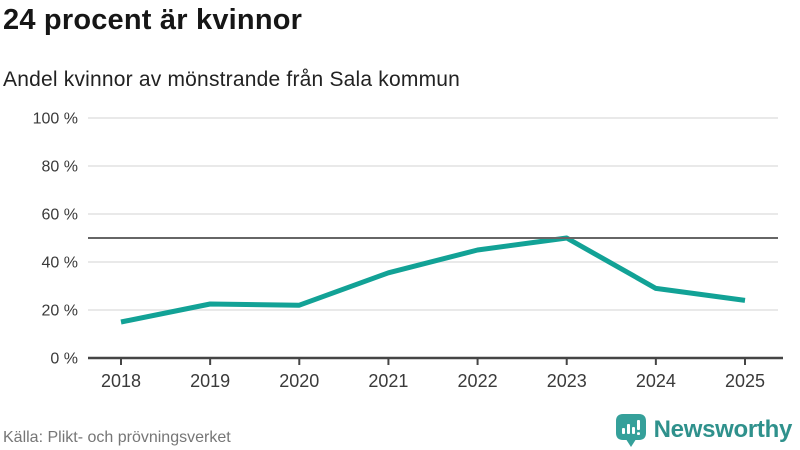 The image size is (800, 450). What do you see at coordinates (117, 437) in the screenshot?
I see `source-attribution: Källa: Plikt- och prövningsverket` at bounding box center [117, 437].